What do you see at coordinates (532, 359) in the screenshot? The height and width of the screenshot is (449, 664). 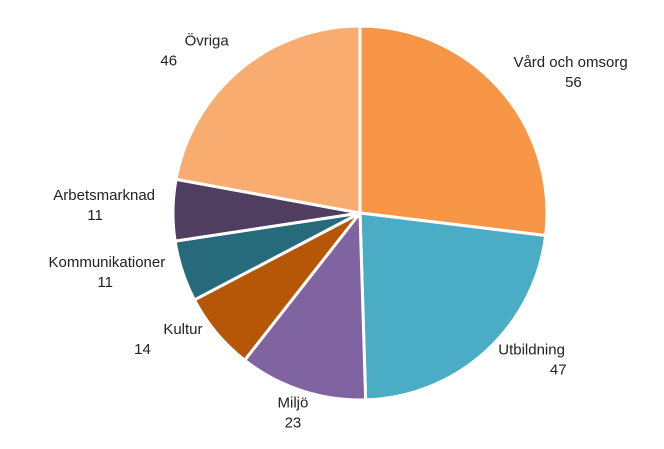 I see `slice-label: Utbildning 47` at bounding box center [532, 359].